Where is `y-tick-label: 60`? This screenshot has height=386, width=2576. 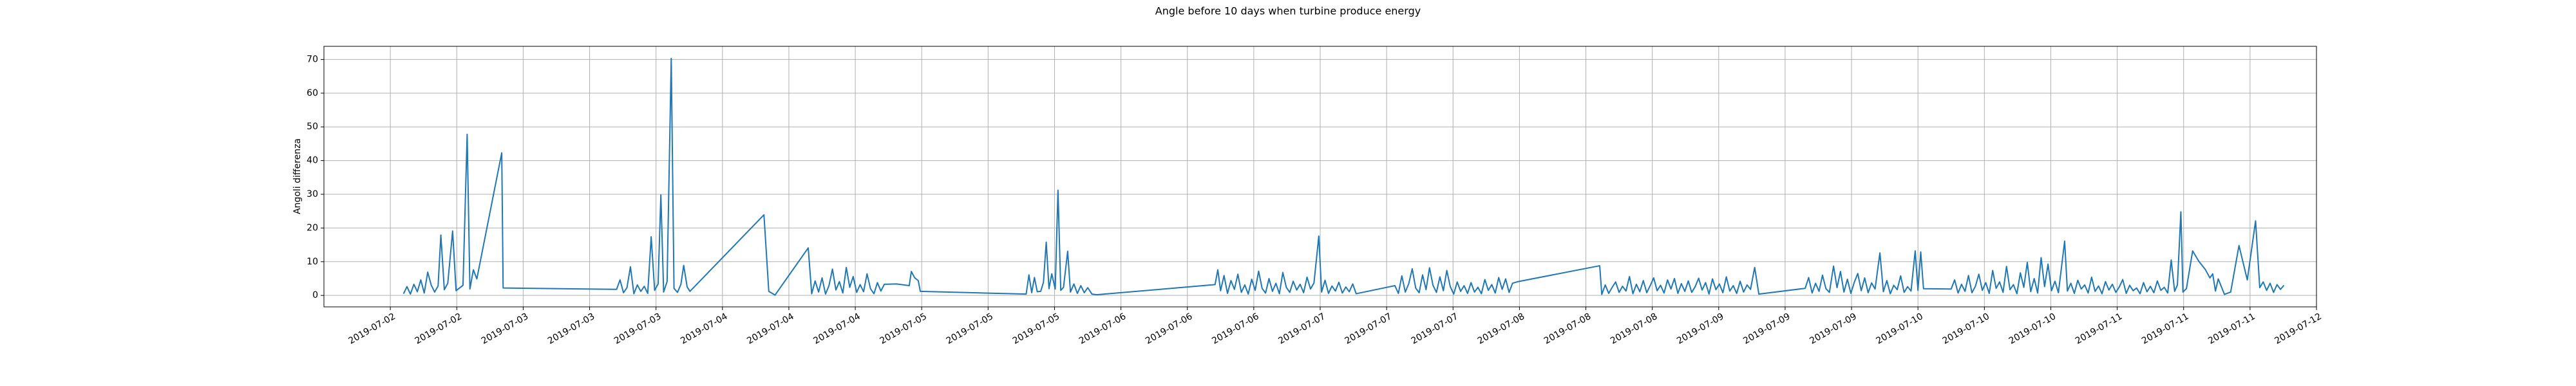
y-tick-label: 60 is located at coordinates (312, 93).